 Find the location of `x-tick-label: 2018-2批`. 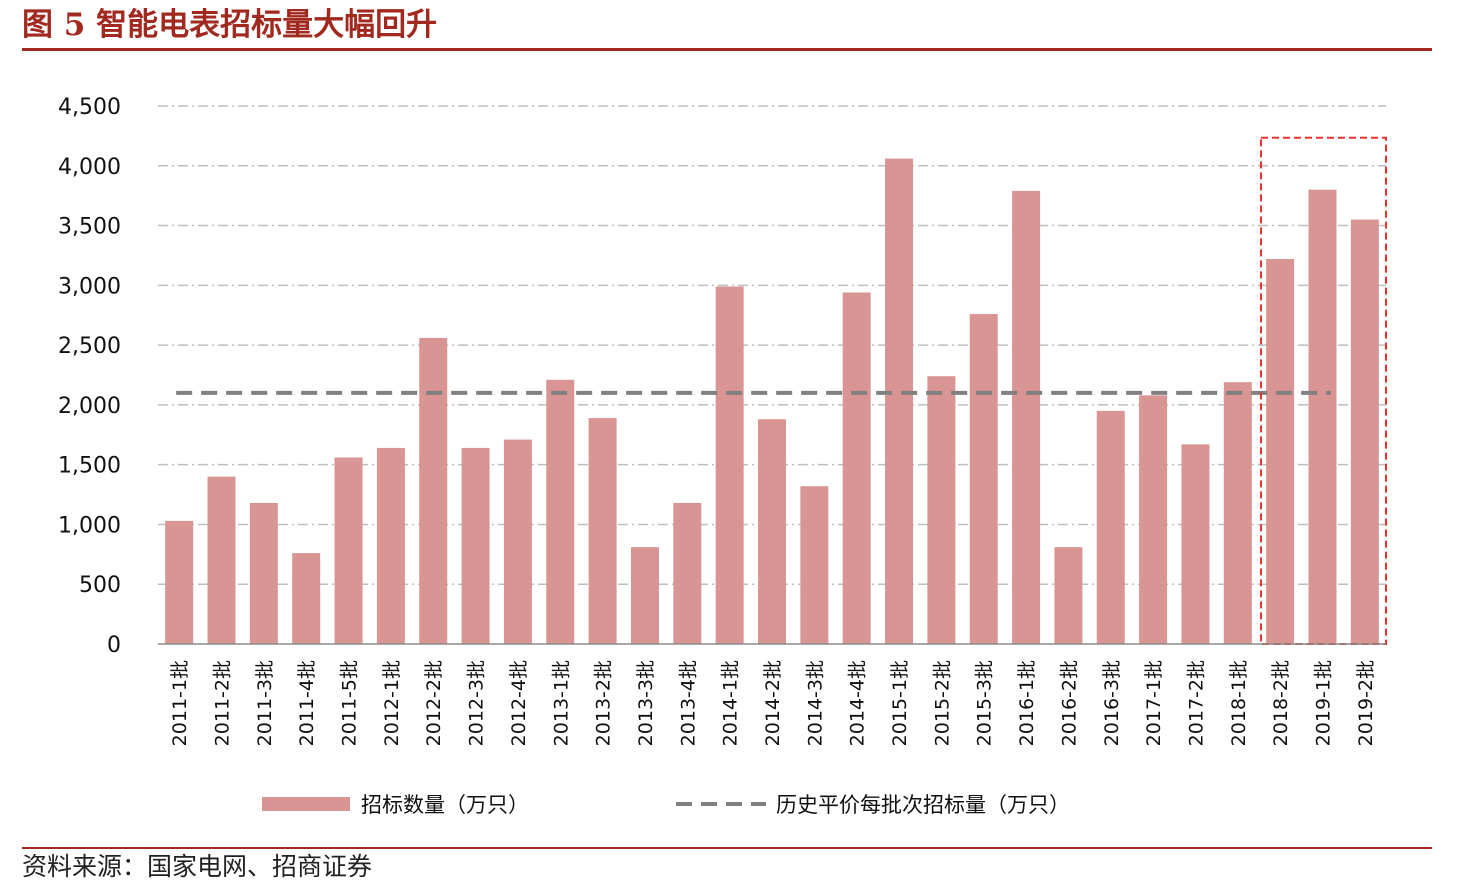

x-tick-label: 2018-2批 is located at coordinates (1281, 703).